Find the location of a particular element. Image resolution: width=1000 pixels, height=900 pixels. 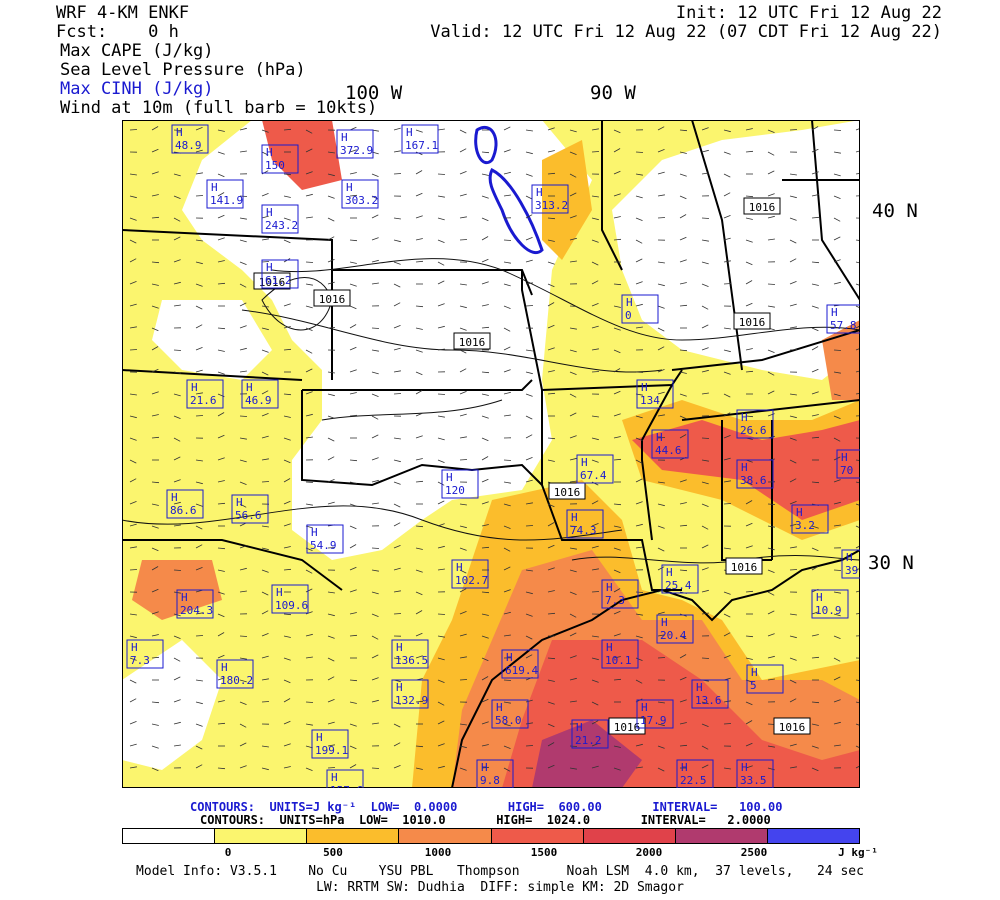

init-time: Init: 12 UTC Fri 12 Aug 22 is located at coordinates (808, 13).